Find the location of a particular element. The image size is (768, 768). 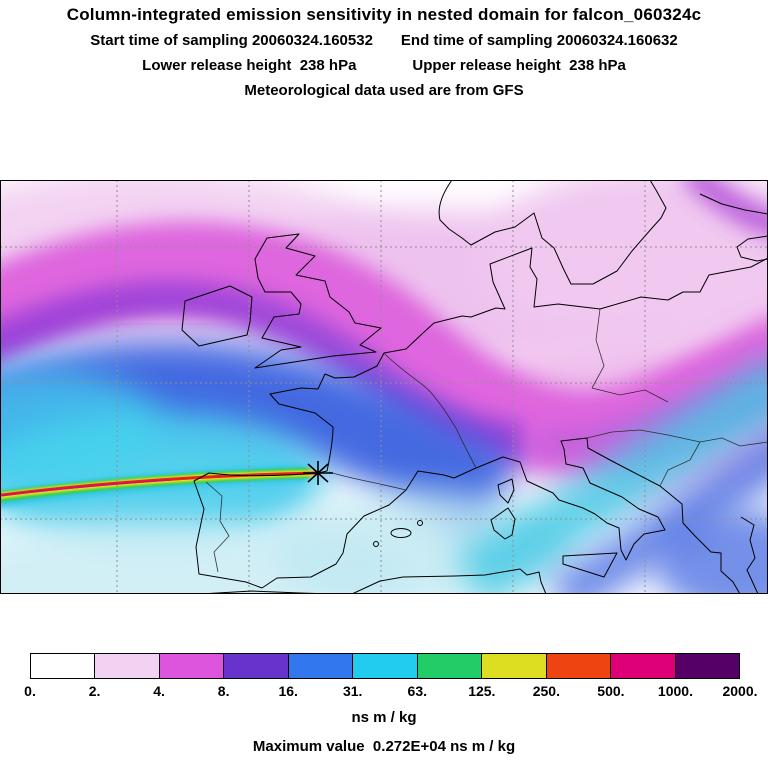

start-time-label: Start time of sampling 20060324.160532 is located at coordinates (231, 40).